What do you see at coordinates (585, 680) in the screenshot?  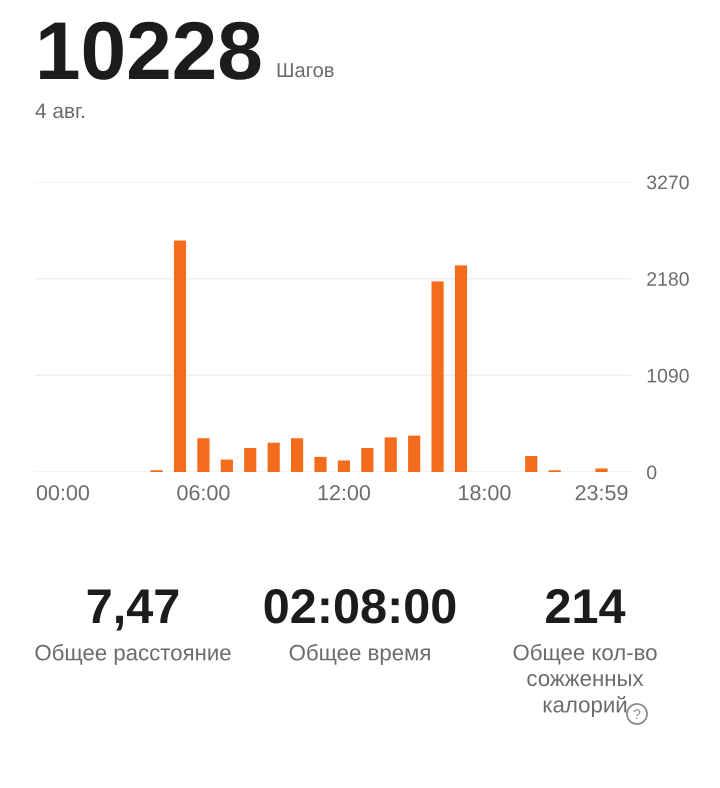 I see `text: Общее кол-во сожженных калорий` at bounding box center [585, 680].